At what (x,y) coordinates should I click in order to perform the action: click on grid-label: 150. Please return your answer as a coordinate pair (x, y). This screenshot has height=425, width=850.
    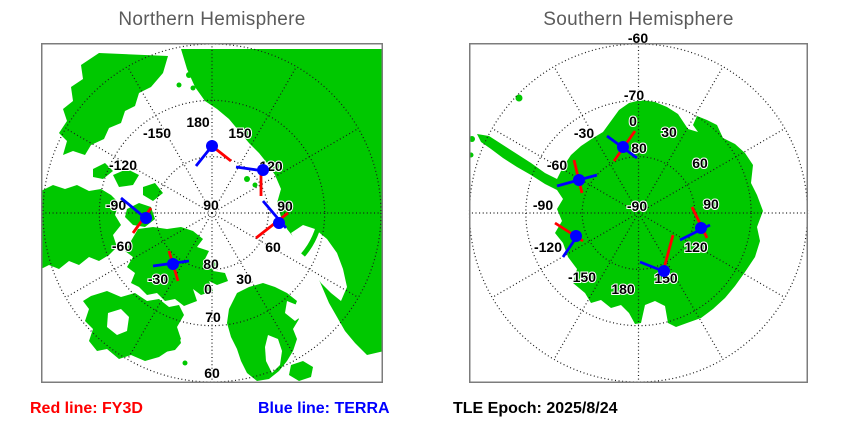
    Looking at the image, I should click on (240, 133).